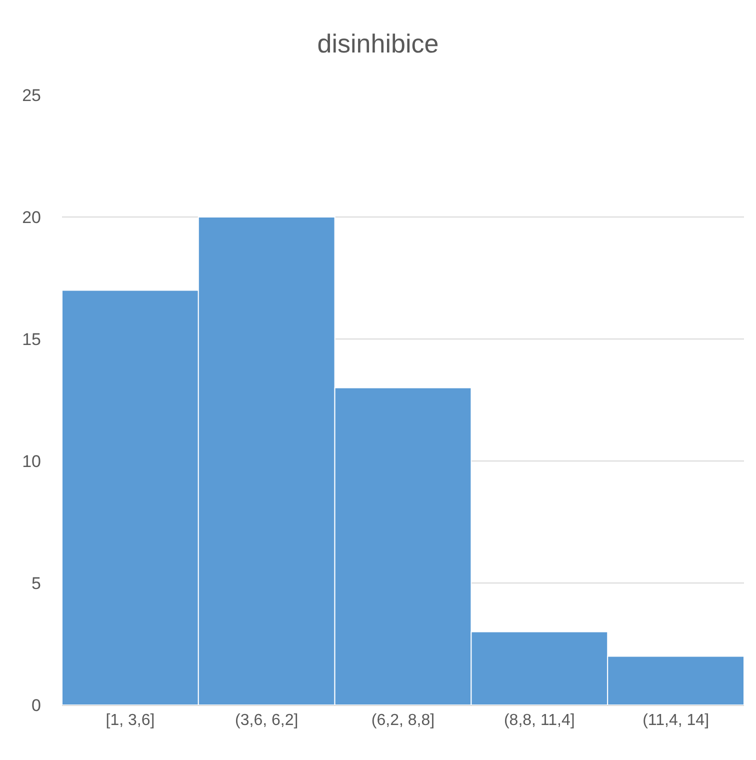  Describe the element at coordinates (130, 721) in the screenshot. I see `x-tick-label: [1, 3,6]` at that location.